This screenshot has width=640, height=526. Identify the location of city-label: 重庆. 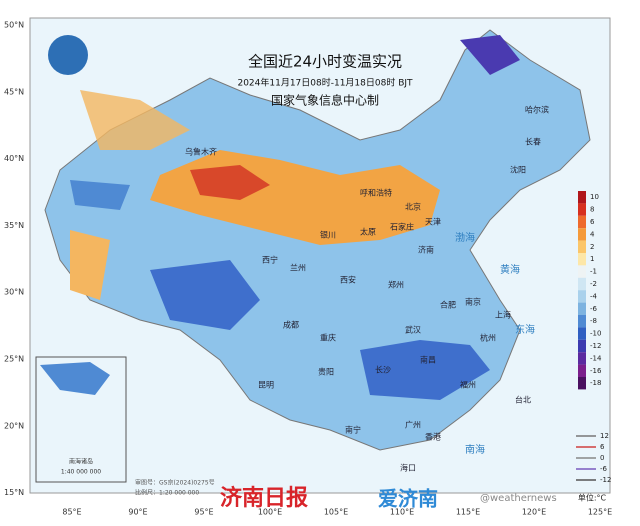
(328, 338).